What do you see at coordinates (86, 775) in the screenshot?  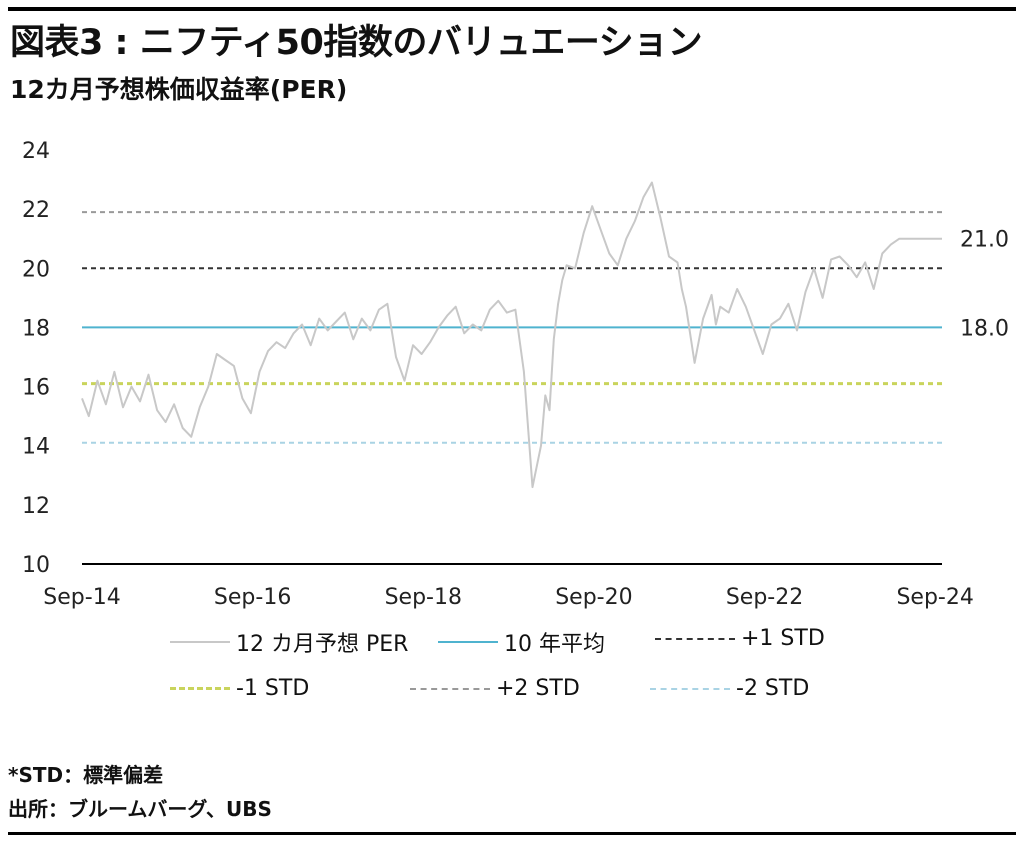 I see `std-note: *STD：標準偏差` at bounding box center [86, 775].